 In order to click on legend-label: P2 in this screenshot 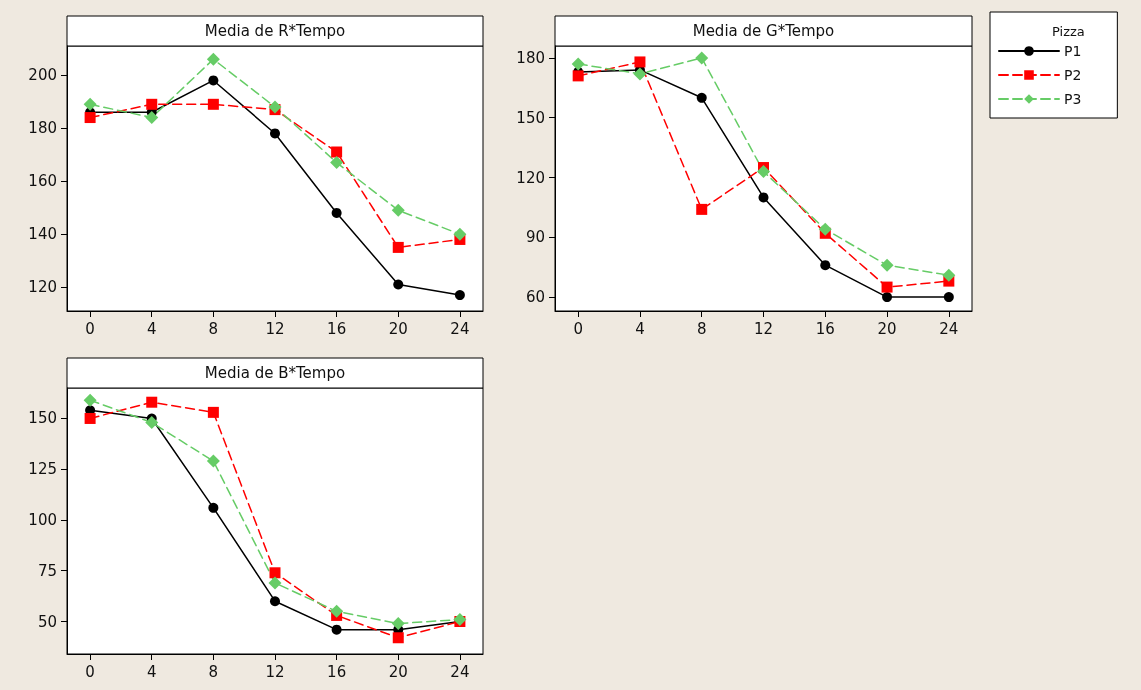, I will do `click(1073, 75)`.